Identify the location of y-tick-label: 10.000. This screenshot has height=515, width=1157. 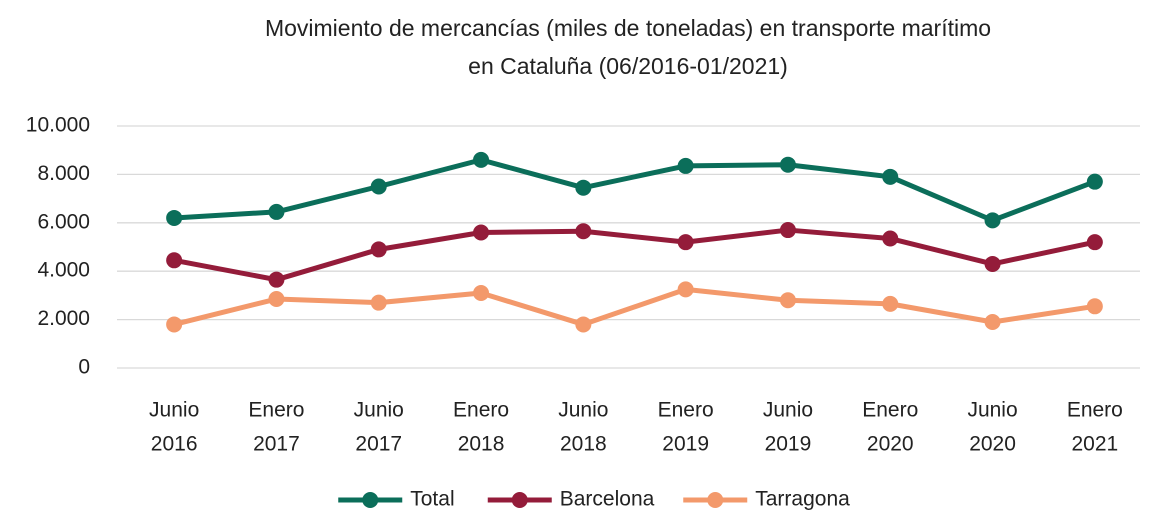
(58, 125).